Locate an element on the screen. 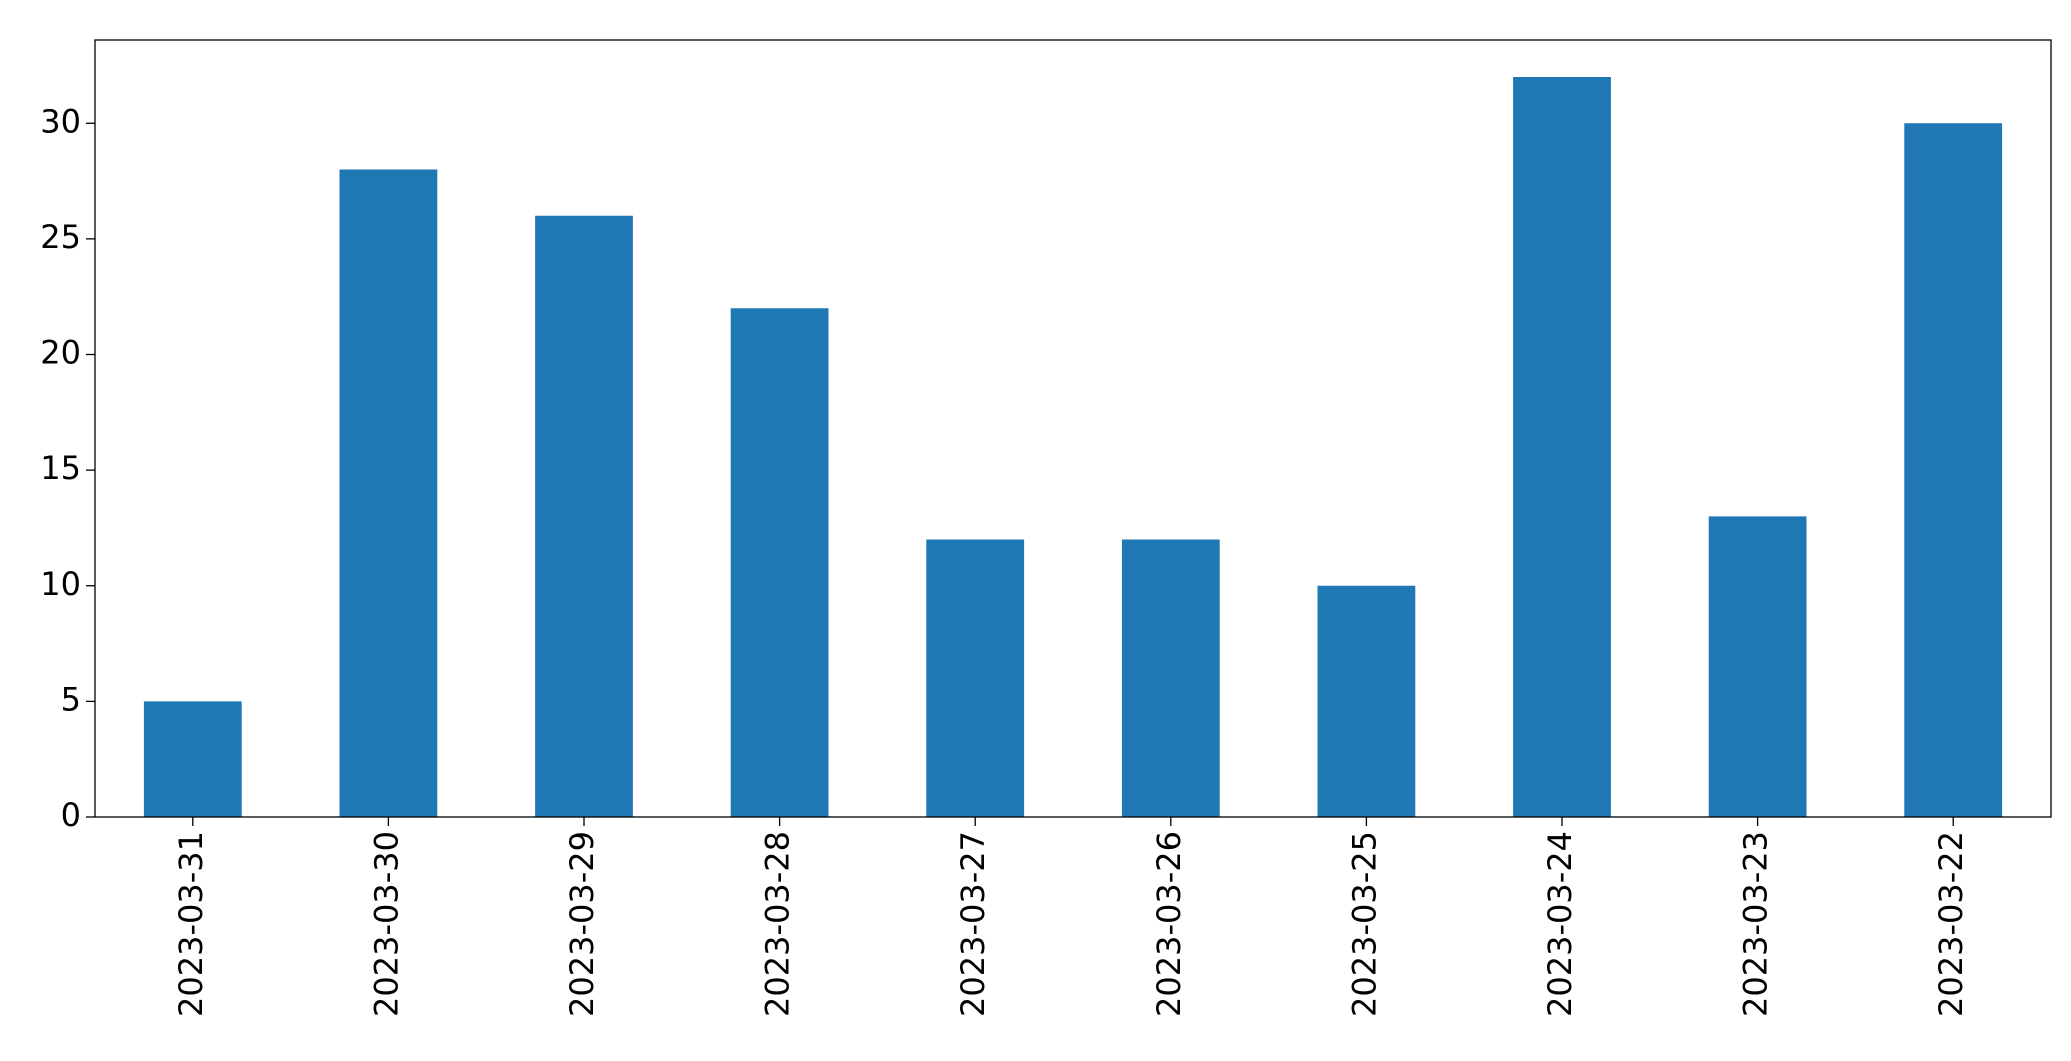 Image resolution: width=2071 pixels, height=1061 pixels. x-tick-label: 2023-03-29 is located at coordinates (582, 924).